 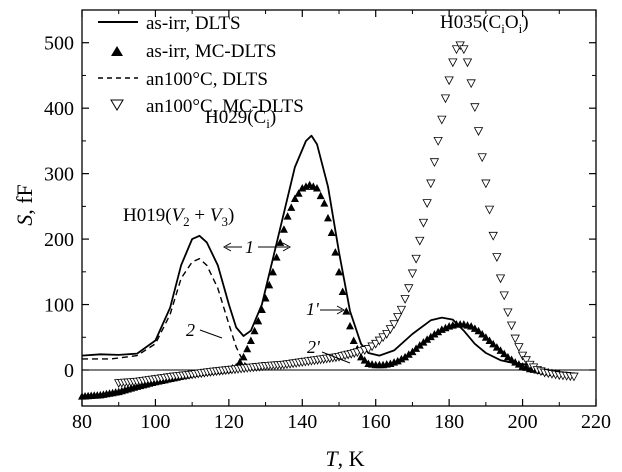 I want to click on legend-label: as-irr, MC-DLTS, so click(x=211, y=51).